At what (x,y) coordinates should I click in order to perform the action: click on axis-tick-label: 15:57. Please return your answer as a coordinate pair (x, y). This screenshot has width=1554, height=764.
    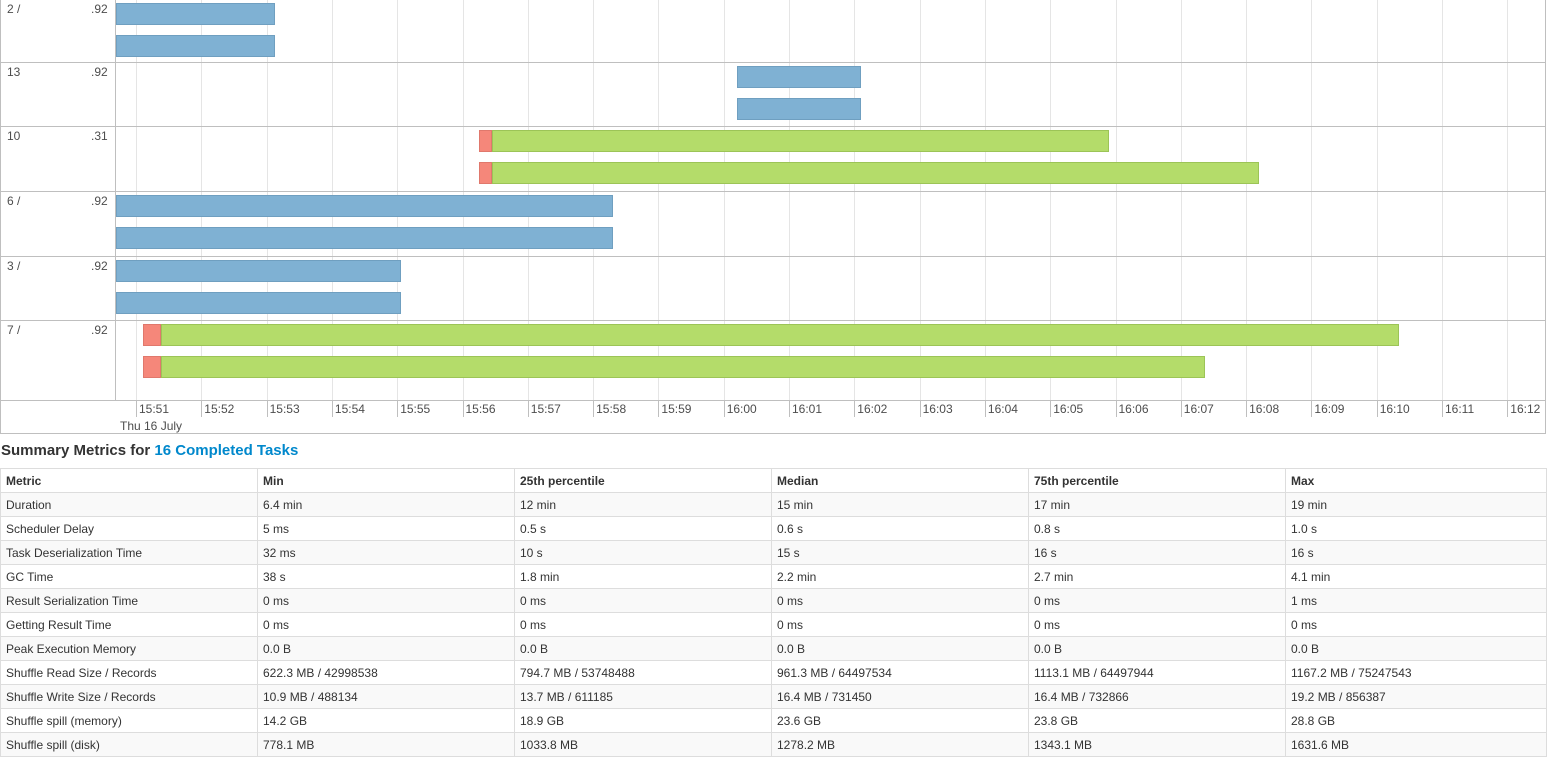
    Looking at the image, I should click on (545, 409).